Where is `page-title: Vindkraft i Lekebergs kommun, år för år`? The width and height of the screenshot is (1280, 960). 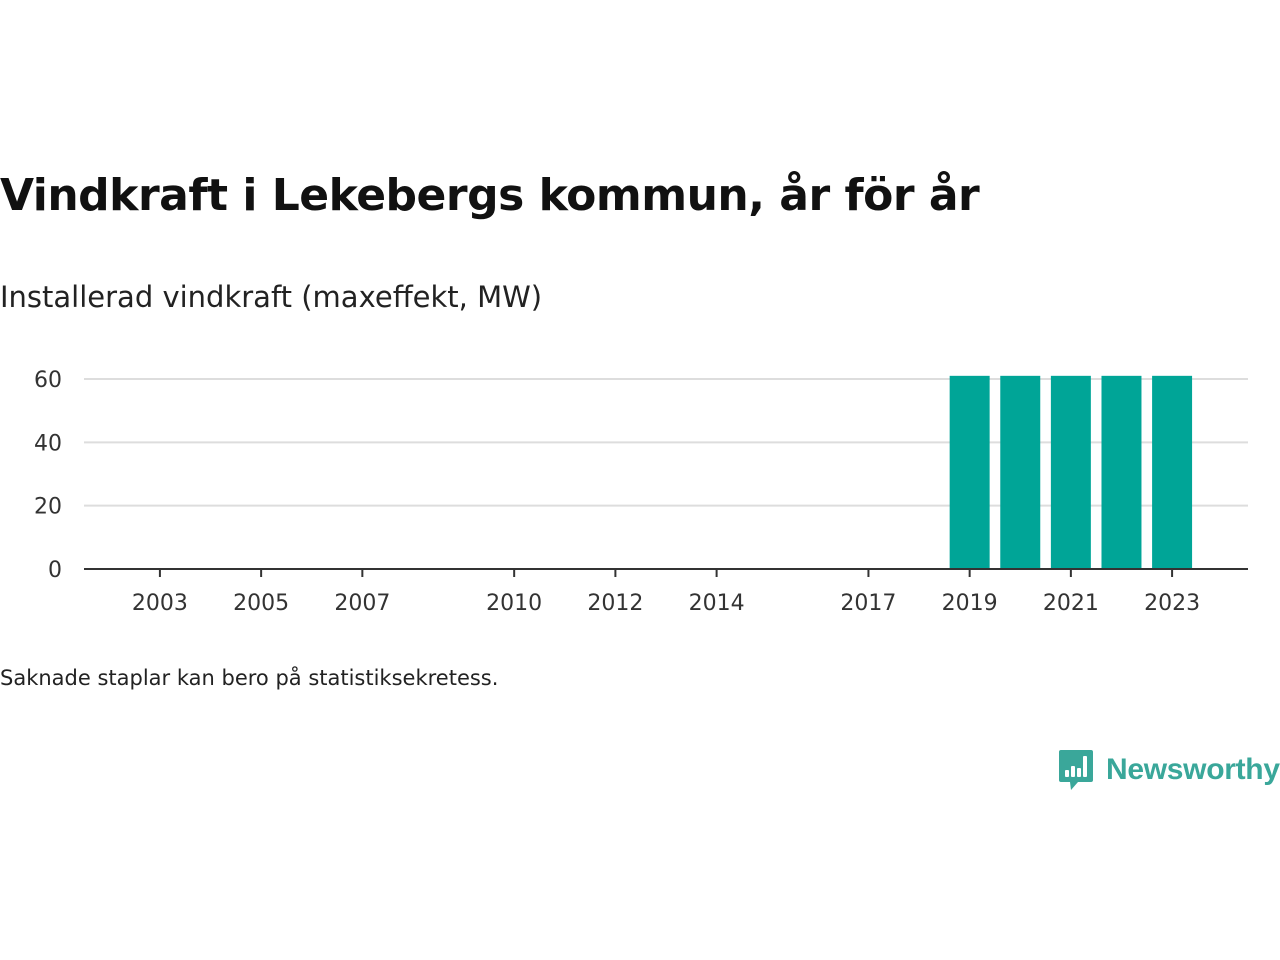
page-title: Vindkraft i Lekebergs kommun, år för år is located at coordinates (490, 195).